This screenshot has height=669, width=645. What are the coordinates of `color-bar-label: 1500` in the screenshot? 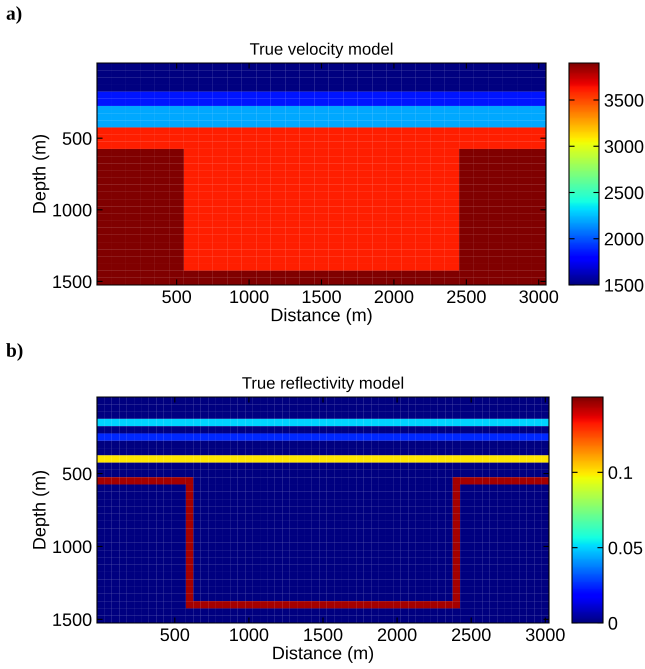 It's located at (624, 285).